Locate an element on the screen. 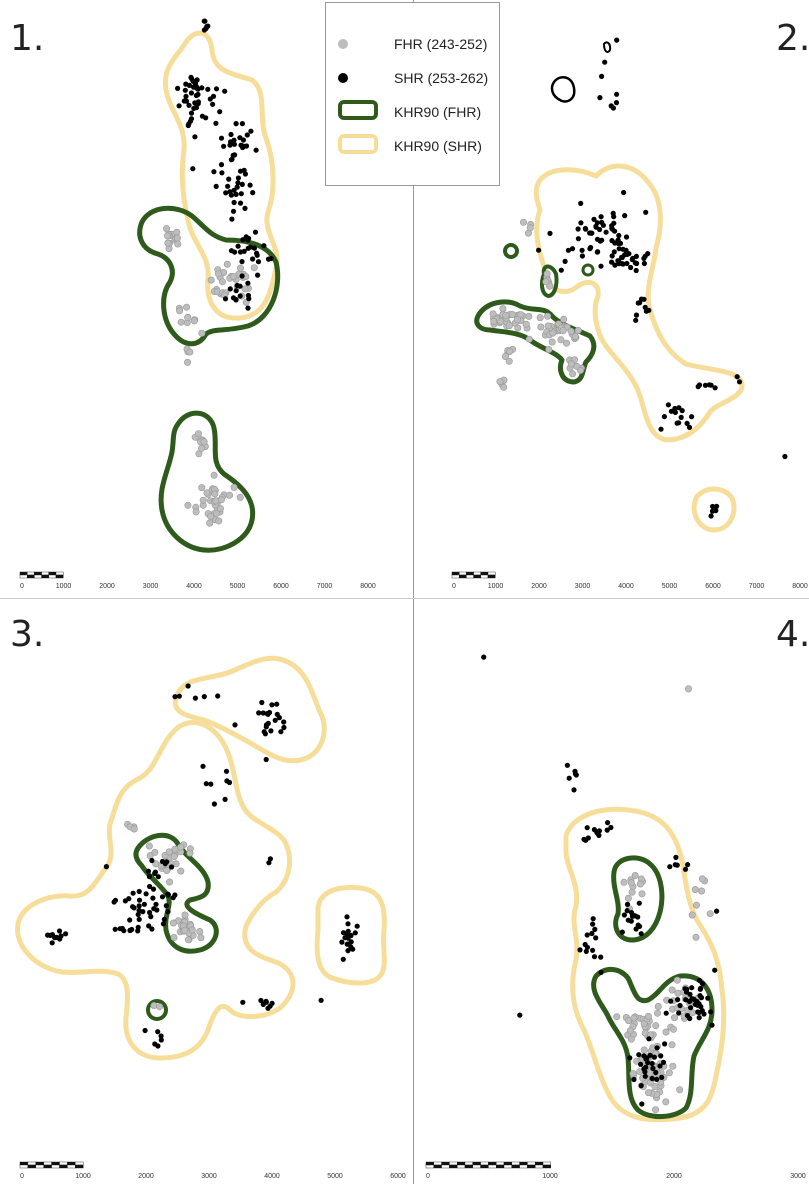 The height and width of the screenshot is (1184, 809). scale-tick-label: 7000 is located at coordinates (757, 586).